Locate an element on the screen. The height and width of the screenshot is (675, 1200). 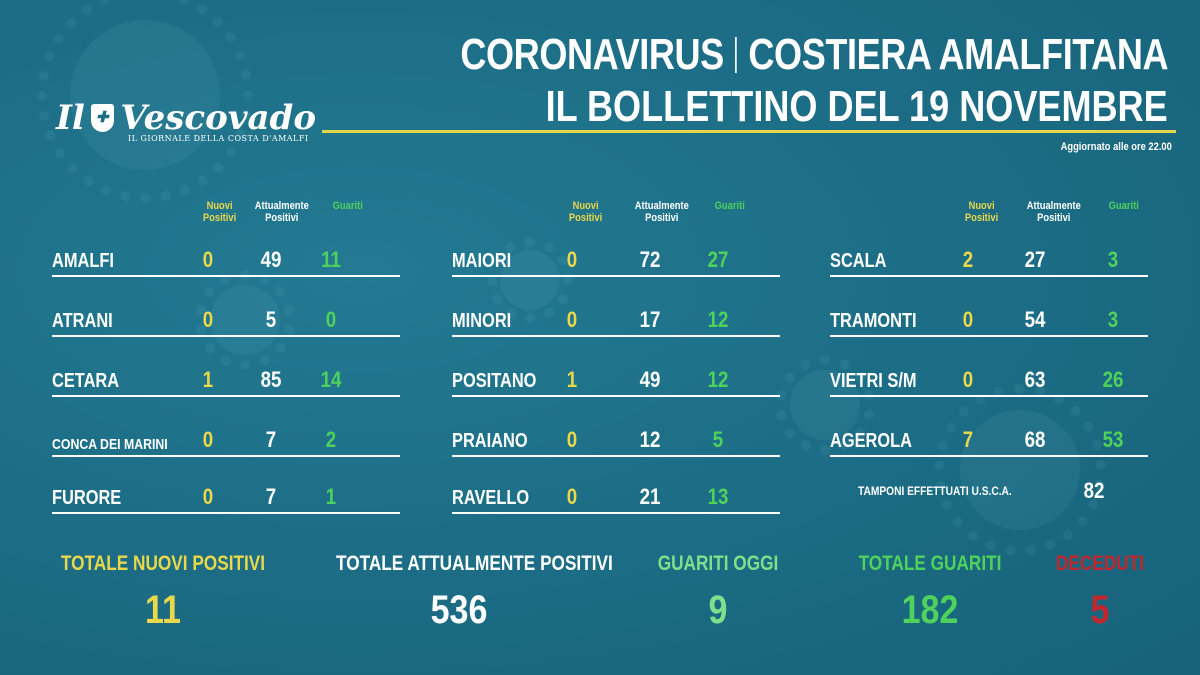
healed-value: 26 is located at coordinates (1113, 379).